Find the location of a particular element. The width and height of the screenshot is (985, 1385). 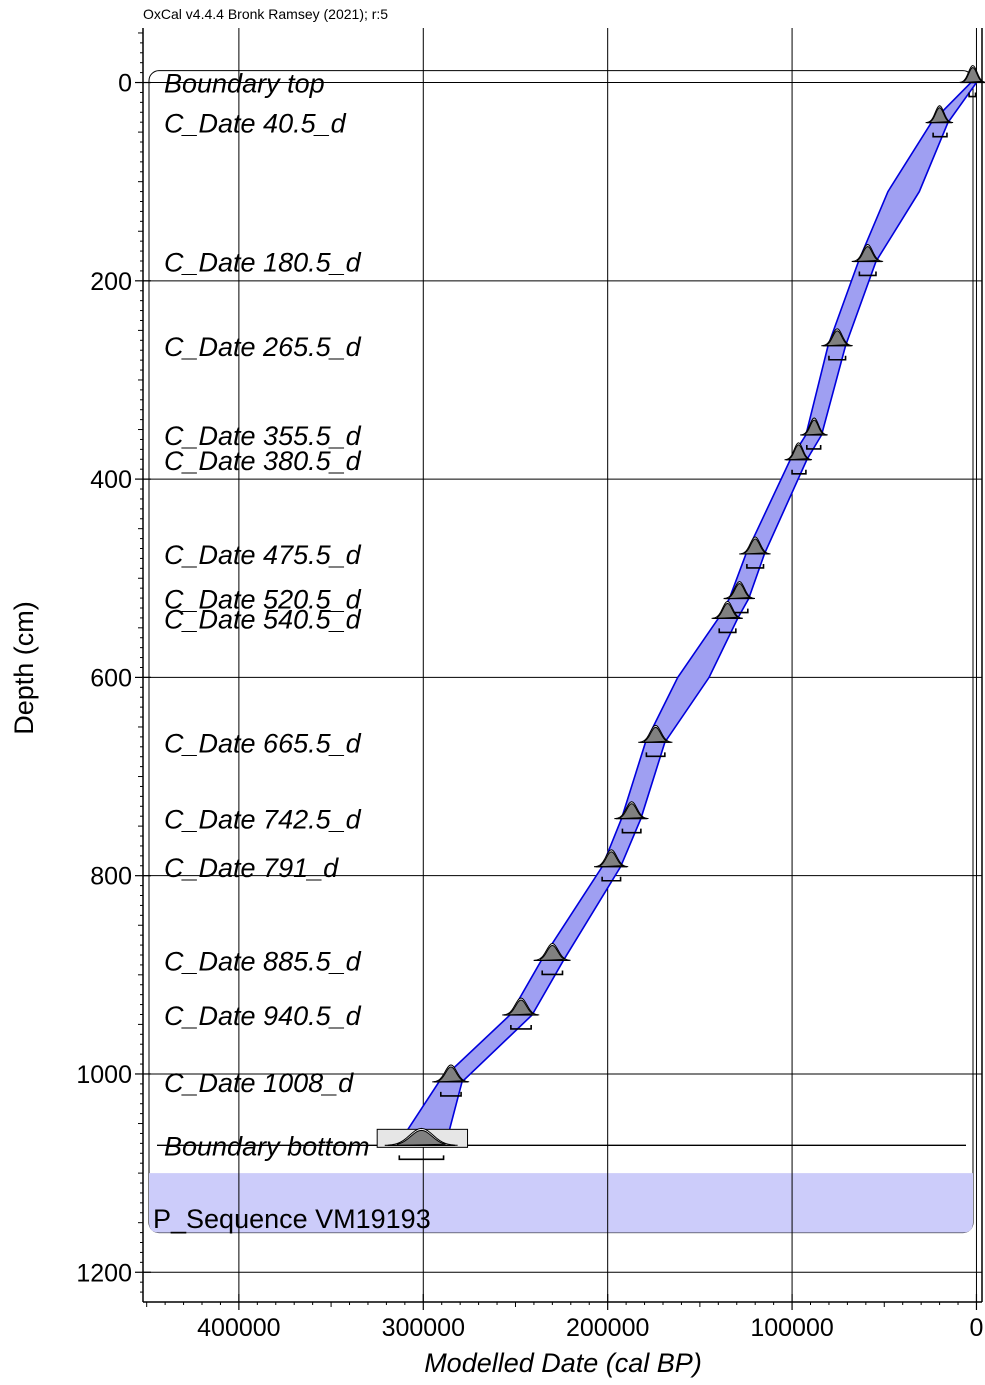

sample-label: C_Date 475.5_d is located at coordinates (263, 555).